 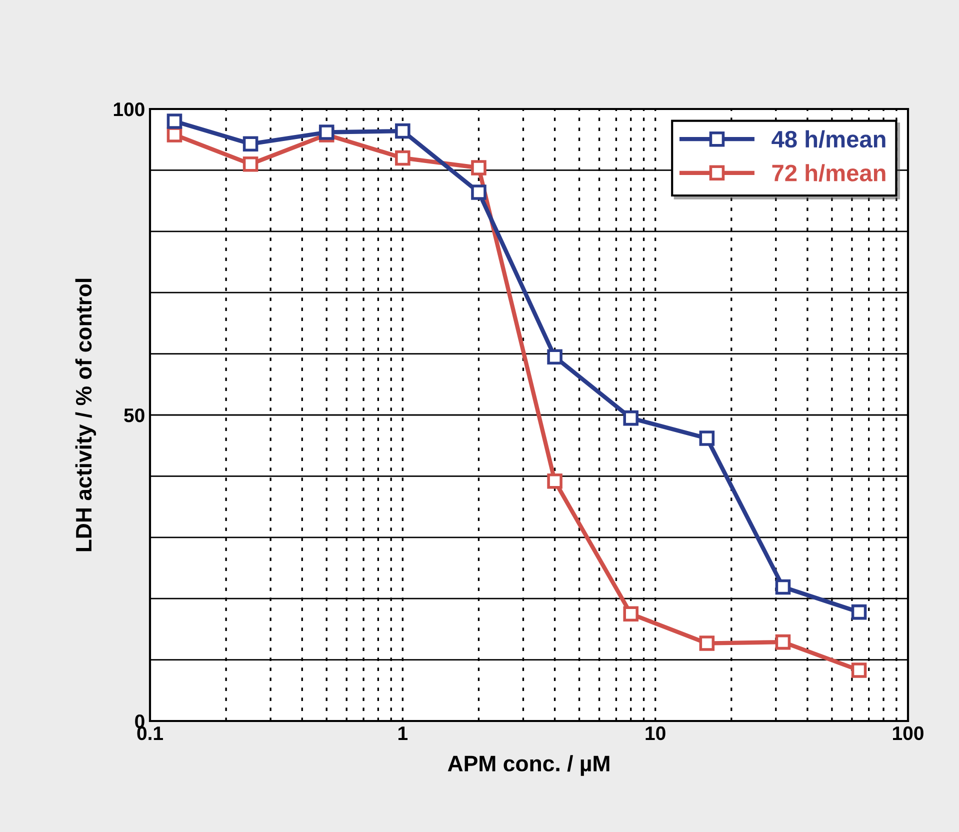 What do you see at coordinates (134, 415) in the screenshot?
I see `y-tick-label: 50` at bounding box center [134, 415].